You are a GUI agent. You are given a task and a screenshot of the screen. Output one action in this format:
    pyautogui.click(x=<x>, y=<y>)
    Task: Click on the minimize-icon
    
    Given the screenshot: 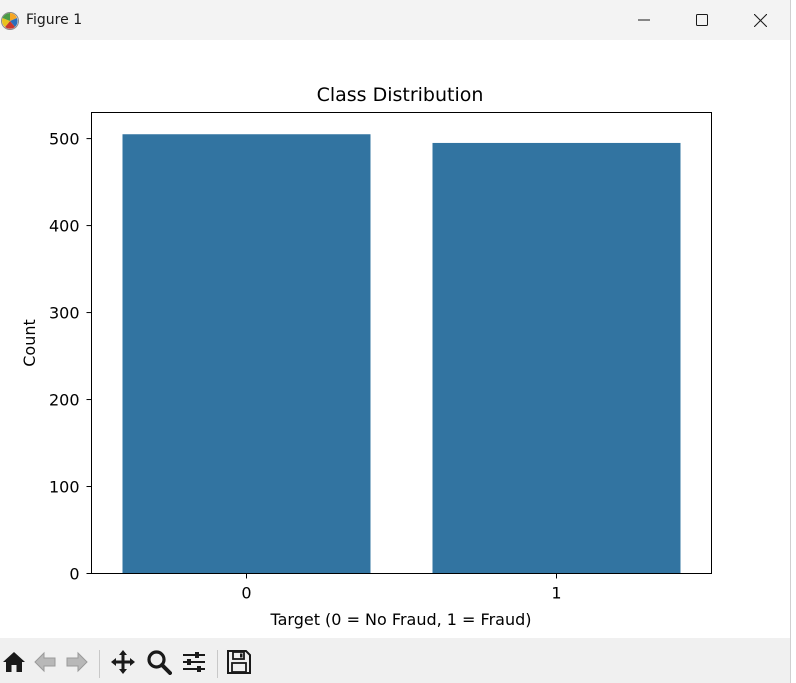 What is the action you would take?
    pyautogui.click(x=644, y=20)
    